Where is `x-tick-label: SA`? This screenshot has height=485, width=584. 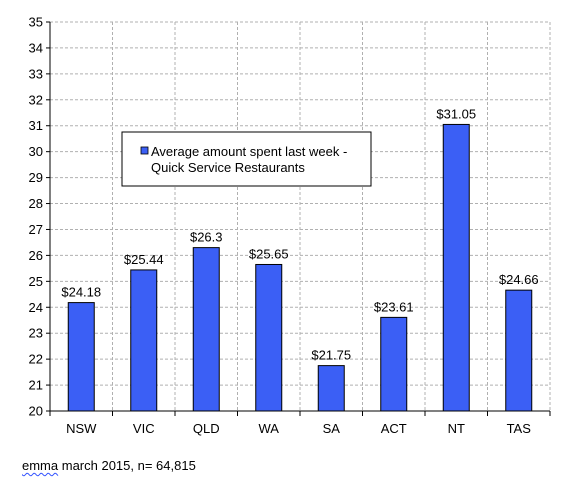 x-tick-label: SA is located at coordinates (332, 428).